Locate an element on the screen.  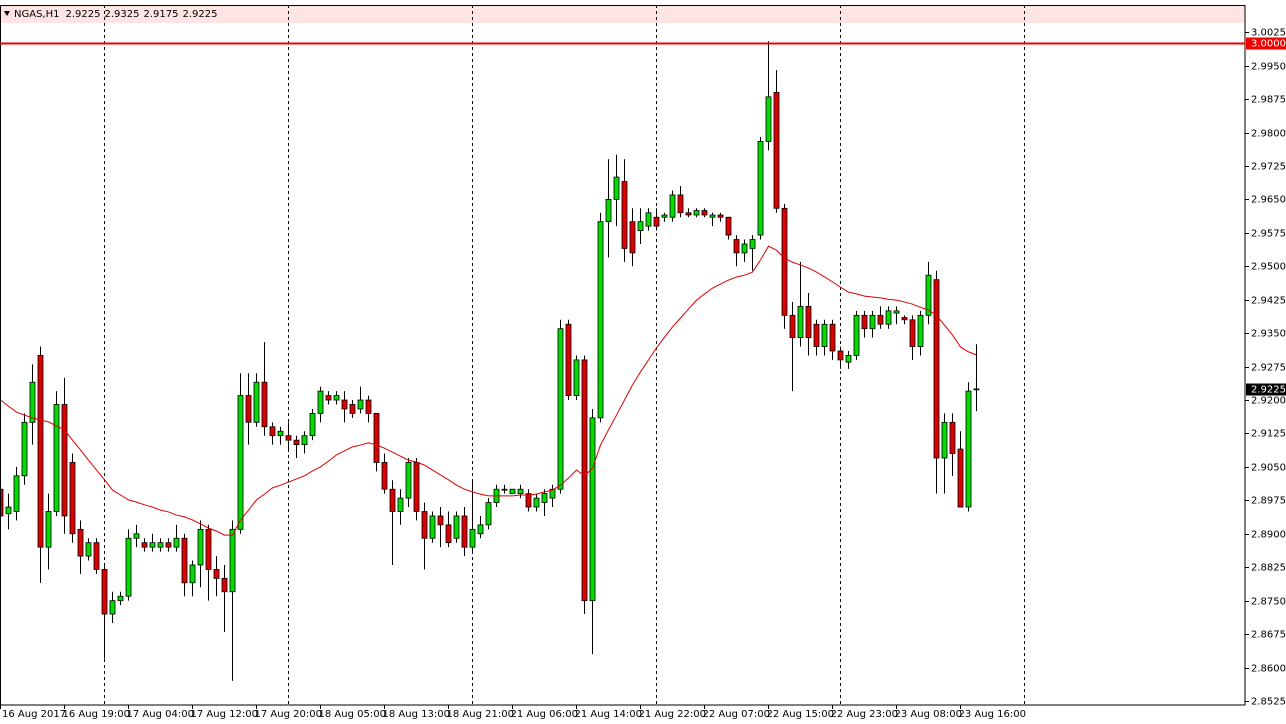
x-tick-label: 16 Aug 2017 is located at coordinates (34, 714).